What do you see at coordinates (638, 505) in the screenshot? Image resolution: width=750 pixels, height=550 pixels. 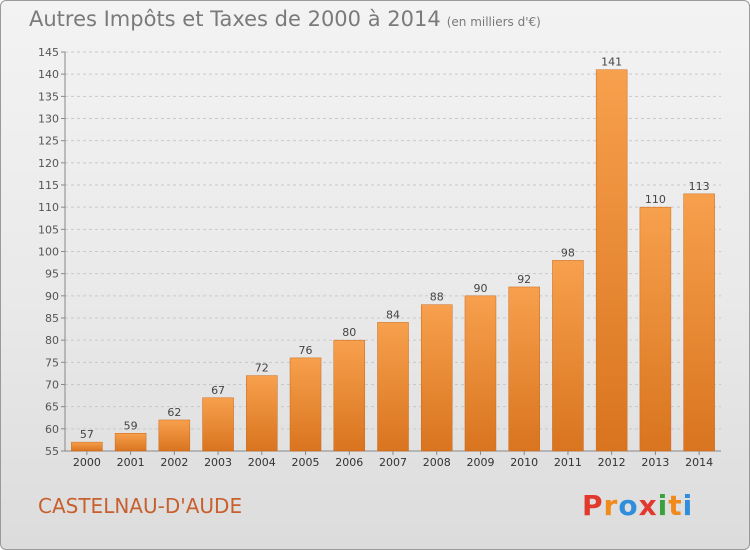 I see `proxiti-logo: Proxiti` at bounding box center [638, 505].